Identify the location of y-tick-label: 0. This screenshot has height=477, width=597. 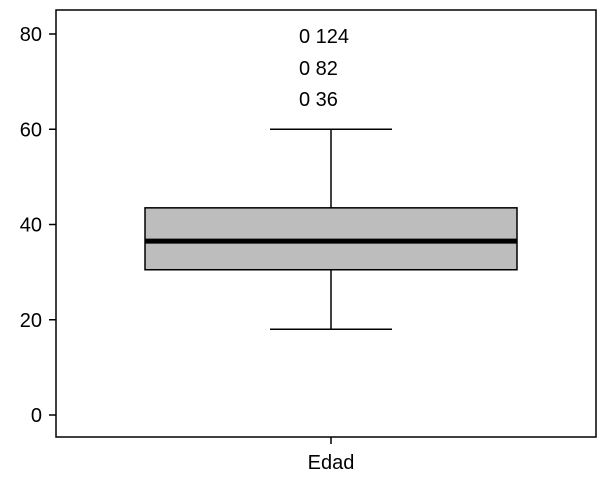
(36, 416).